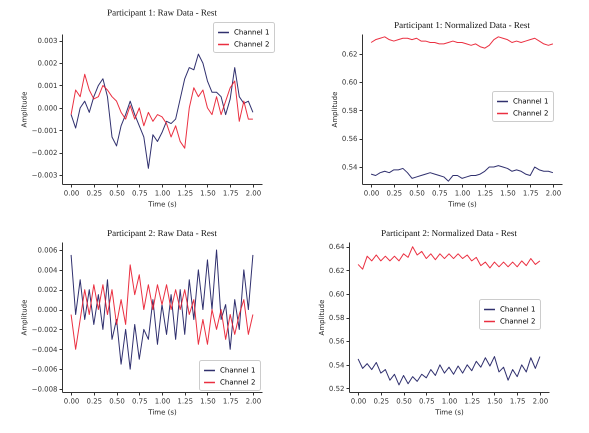 Image resolution: width=589 pixels, height=433 pixels. Describe the element at coordinates (162, 233) in the screenshot. I see `chart-title: Participant 2: Raw Data - Rest` at that location.